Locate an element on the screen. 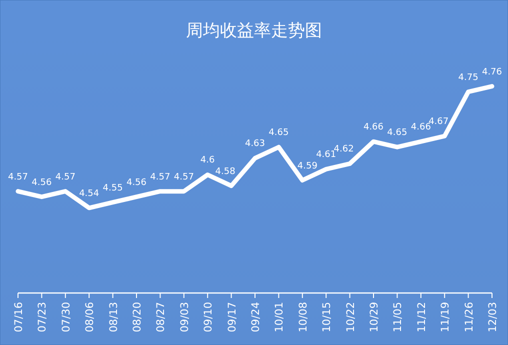 This screenshot has width=508, height=345. data-label: 4.61 is located at coordinates (326, 155).